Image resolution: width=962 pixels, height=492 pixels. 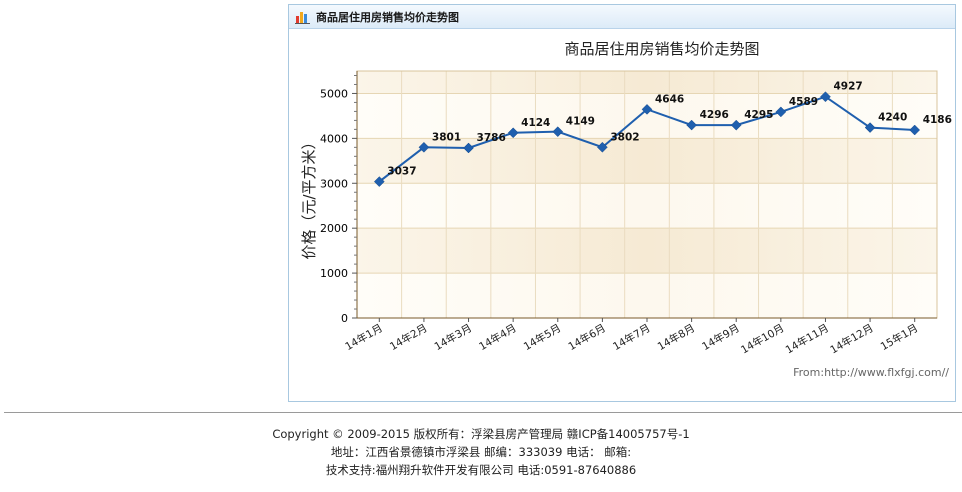 I want to click on x-tick-label: 15年1月, so click(x=899, y=337).